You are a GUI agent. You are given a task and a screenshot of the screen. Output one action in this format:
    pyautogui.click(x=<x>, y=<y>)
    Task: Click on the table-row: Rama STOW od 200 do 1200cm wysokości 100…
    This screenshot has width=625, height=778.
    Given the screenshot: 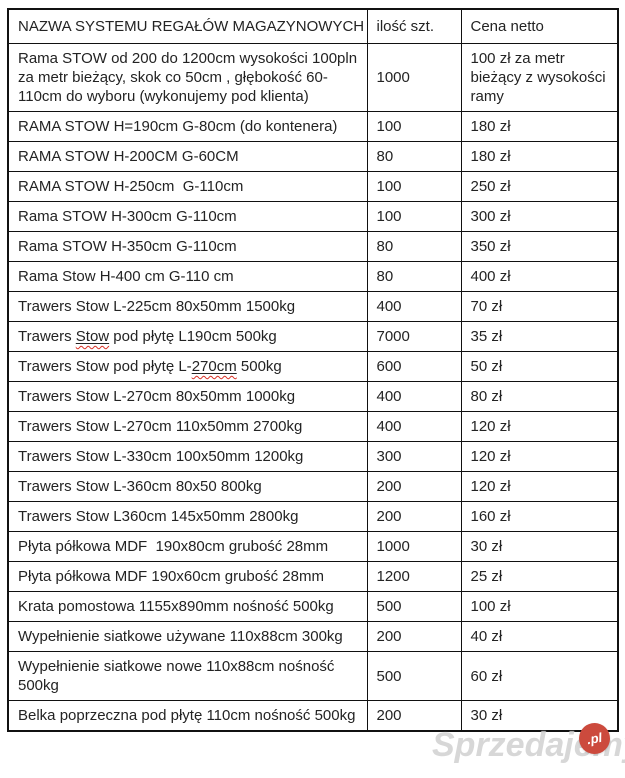 What is the action you would take?
    pyautogui.click(x=313, y=77)
    